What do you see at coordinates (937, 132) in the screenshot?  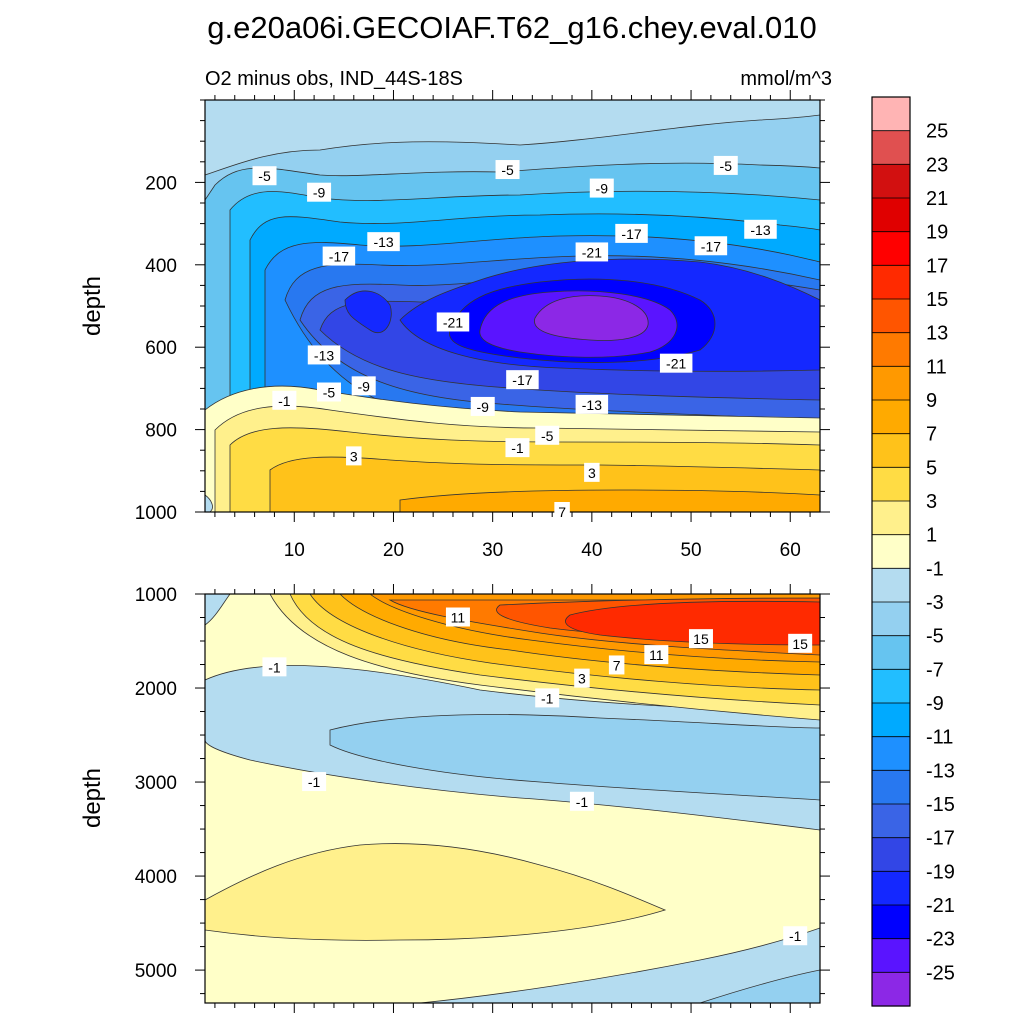 I see `colorbar-label: 25` at bounding box center [937, 132].